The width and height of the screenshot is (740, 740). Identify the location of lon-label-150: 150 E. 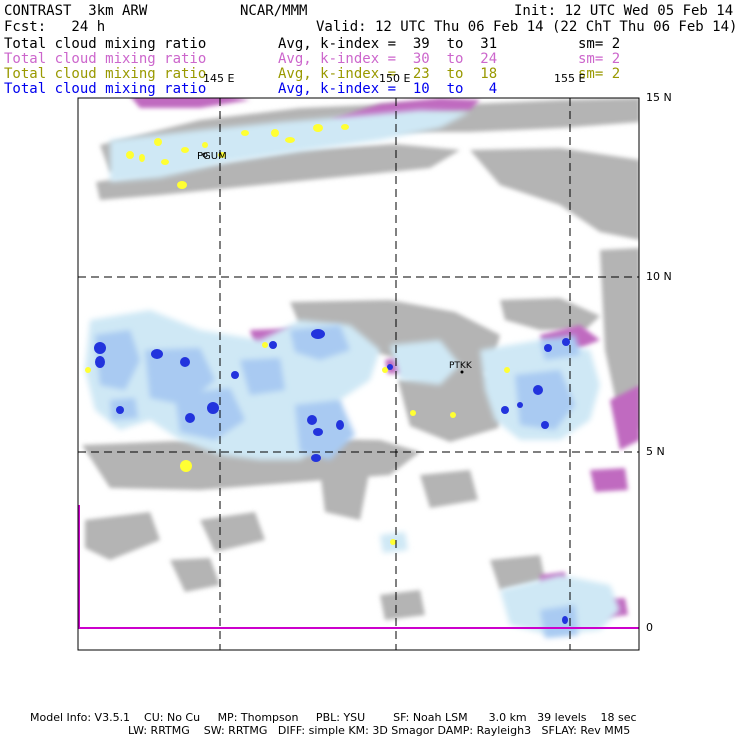
(395, 78).